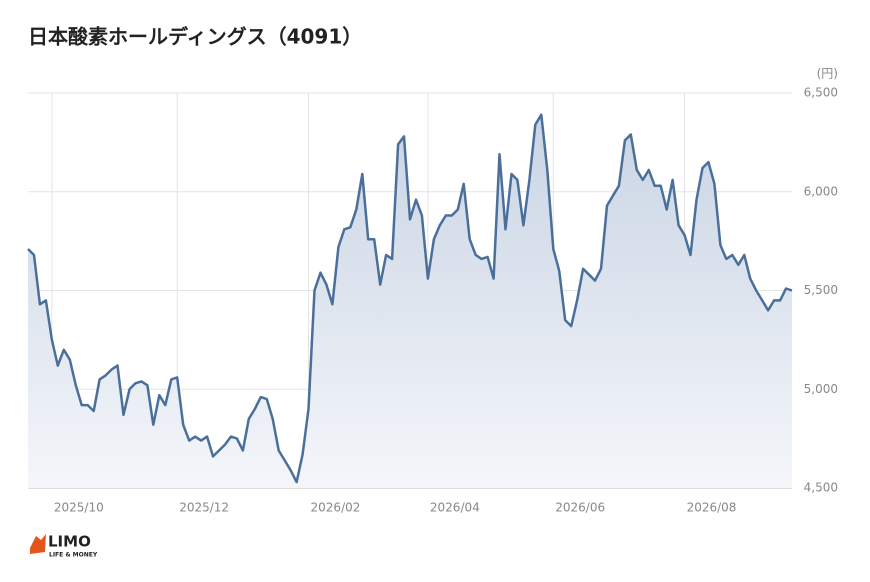  What do you see at coordinates (195, 37) in the screenshot?
I see `chart-title: 日本酸素ホールディングス（4091）` at bounding box center [195, 37].